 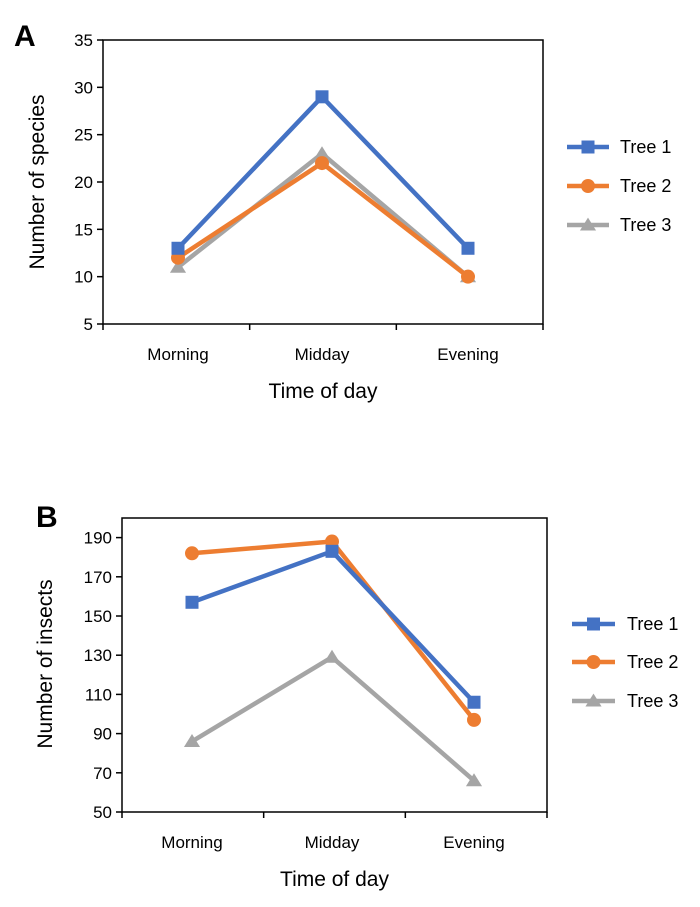 What do you see at coordinates (83, 40) in the screenshot?
I see `y-tick-label: 35` at bounding box center [83, 40].